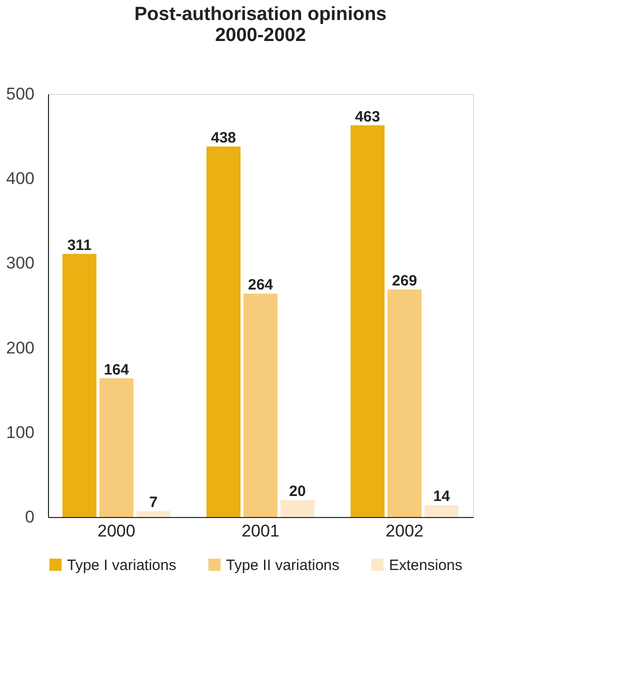  Describe the element at coordinates (260, 25) in the screenshot. I see `chart-title: Post-authorisation opinions 2000-2002` at that location.